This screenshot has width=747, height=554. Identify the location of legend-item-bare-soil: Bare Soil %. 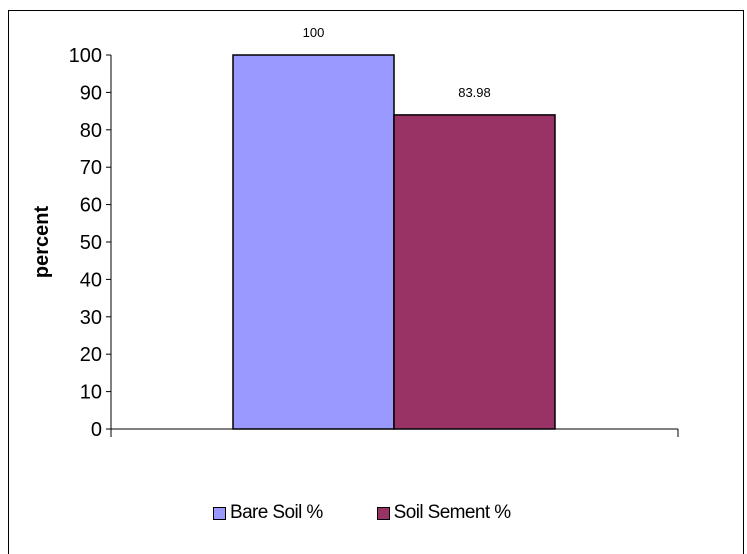
(268, 513).